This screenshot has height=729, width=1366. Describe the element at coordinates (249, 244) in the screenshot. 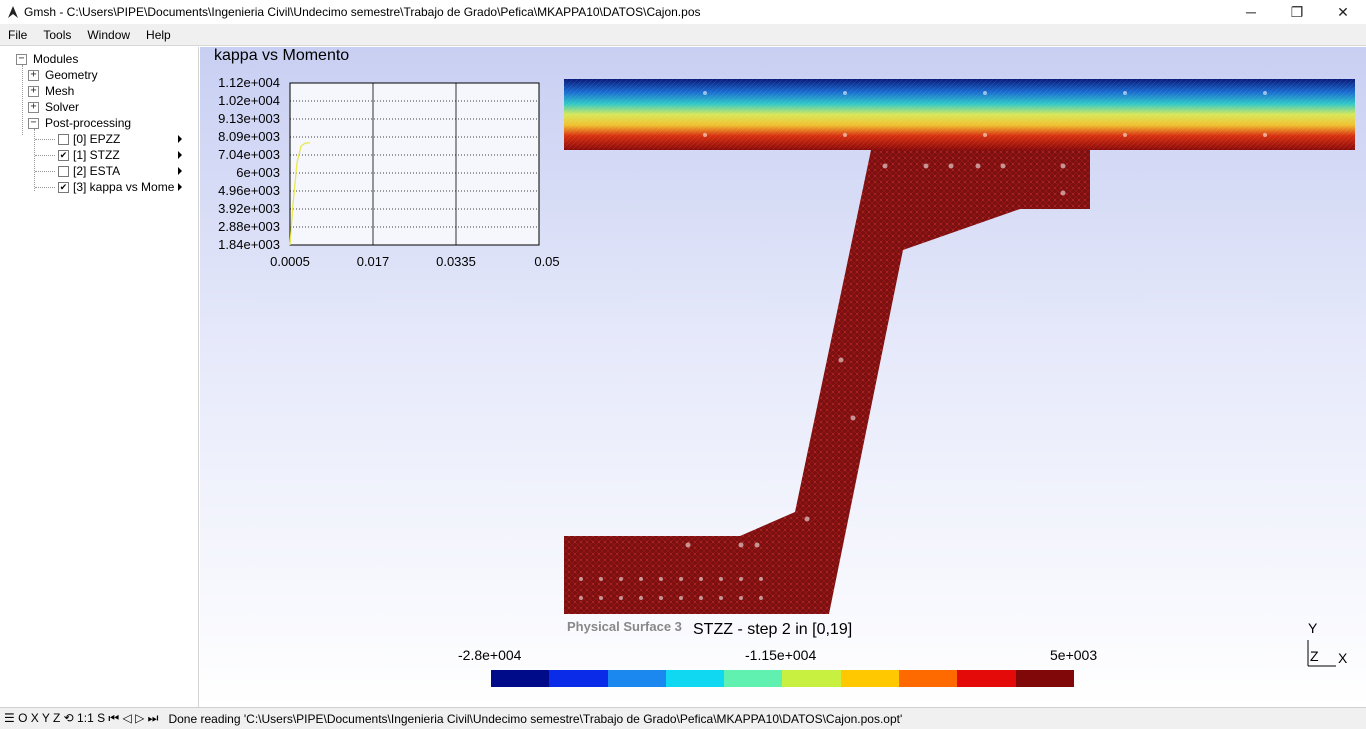

I see `y-tick-label: 1.84e+003` at that location.